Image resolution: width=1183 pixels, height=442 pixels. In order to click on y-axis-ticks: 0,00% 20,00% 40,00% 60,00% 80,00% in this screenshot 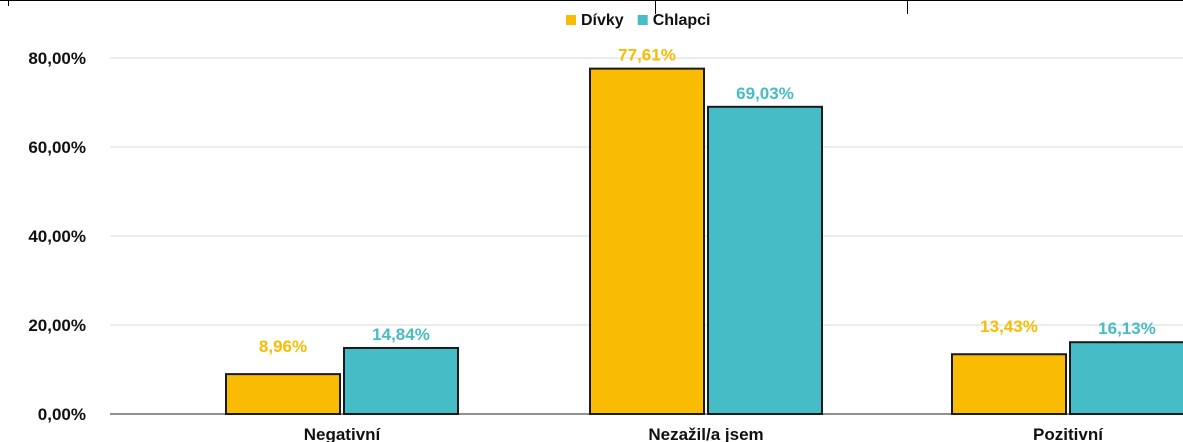, I will do `click(57, 236)`.